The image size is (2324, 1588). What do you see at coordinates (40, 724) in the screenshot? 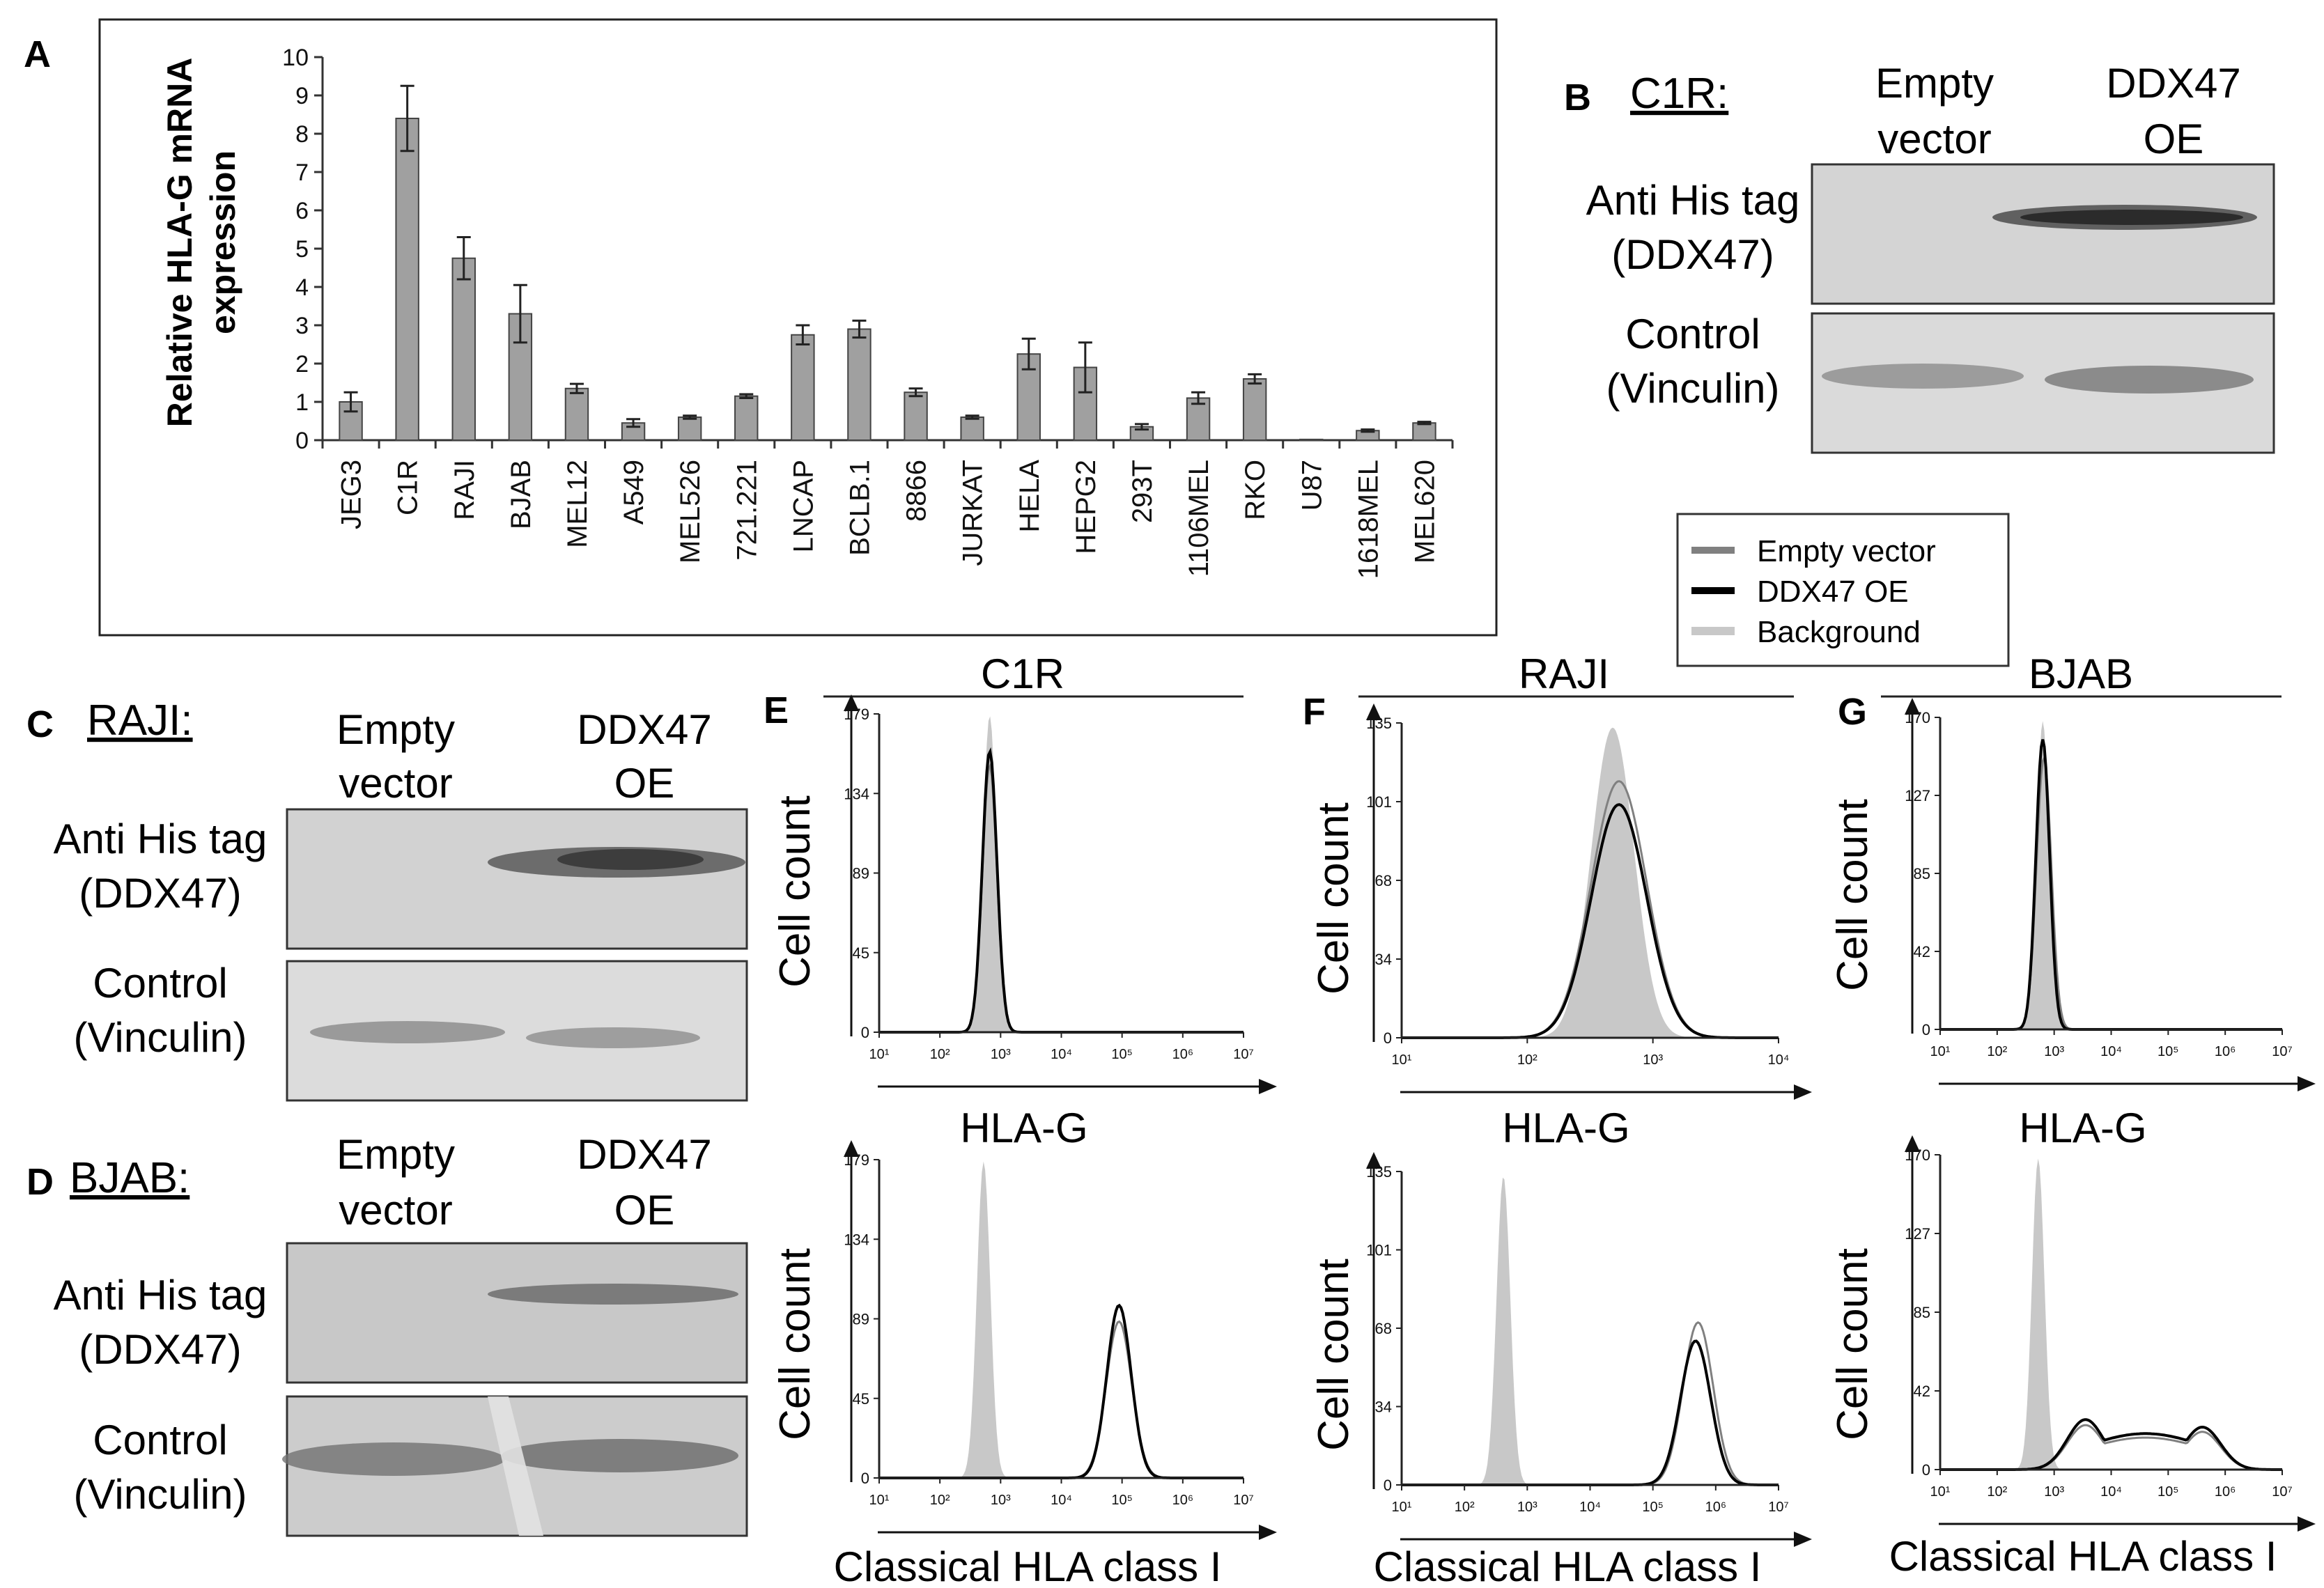
I see `panel-c-label: C` at bounding box center [40, 724].